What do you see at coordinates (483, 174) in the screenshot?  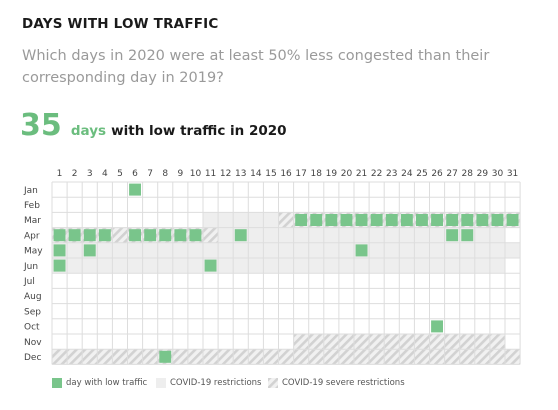 I see `day-tick-label: 29` at bounding box center [483, 174].